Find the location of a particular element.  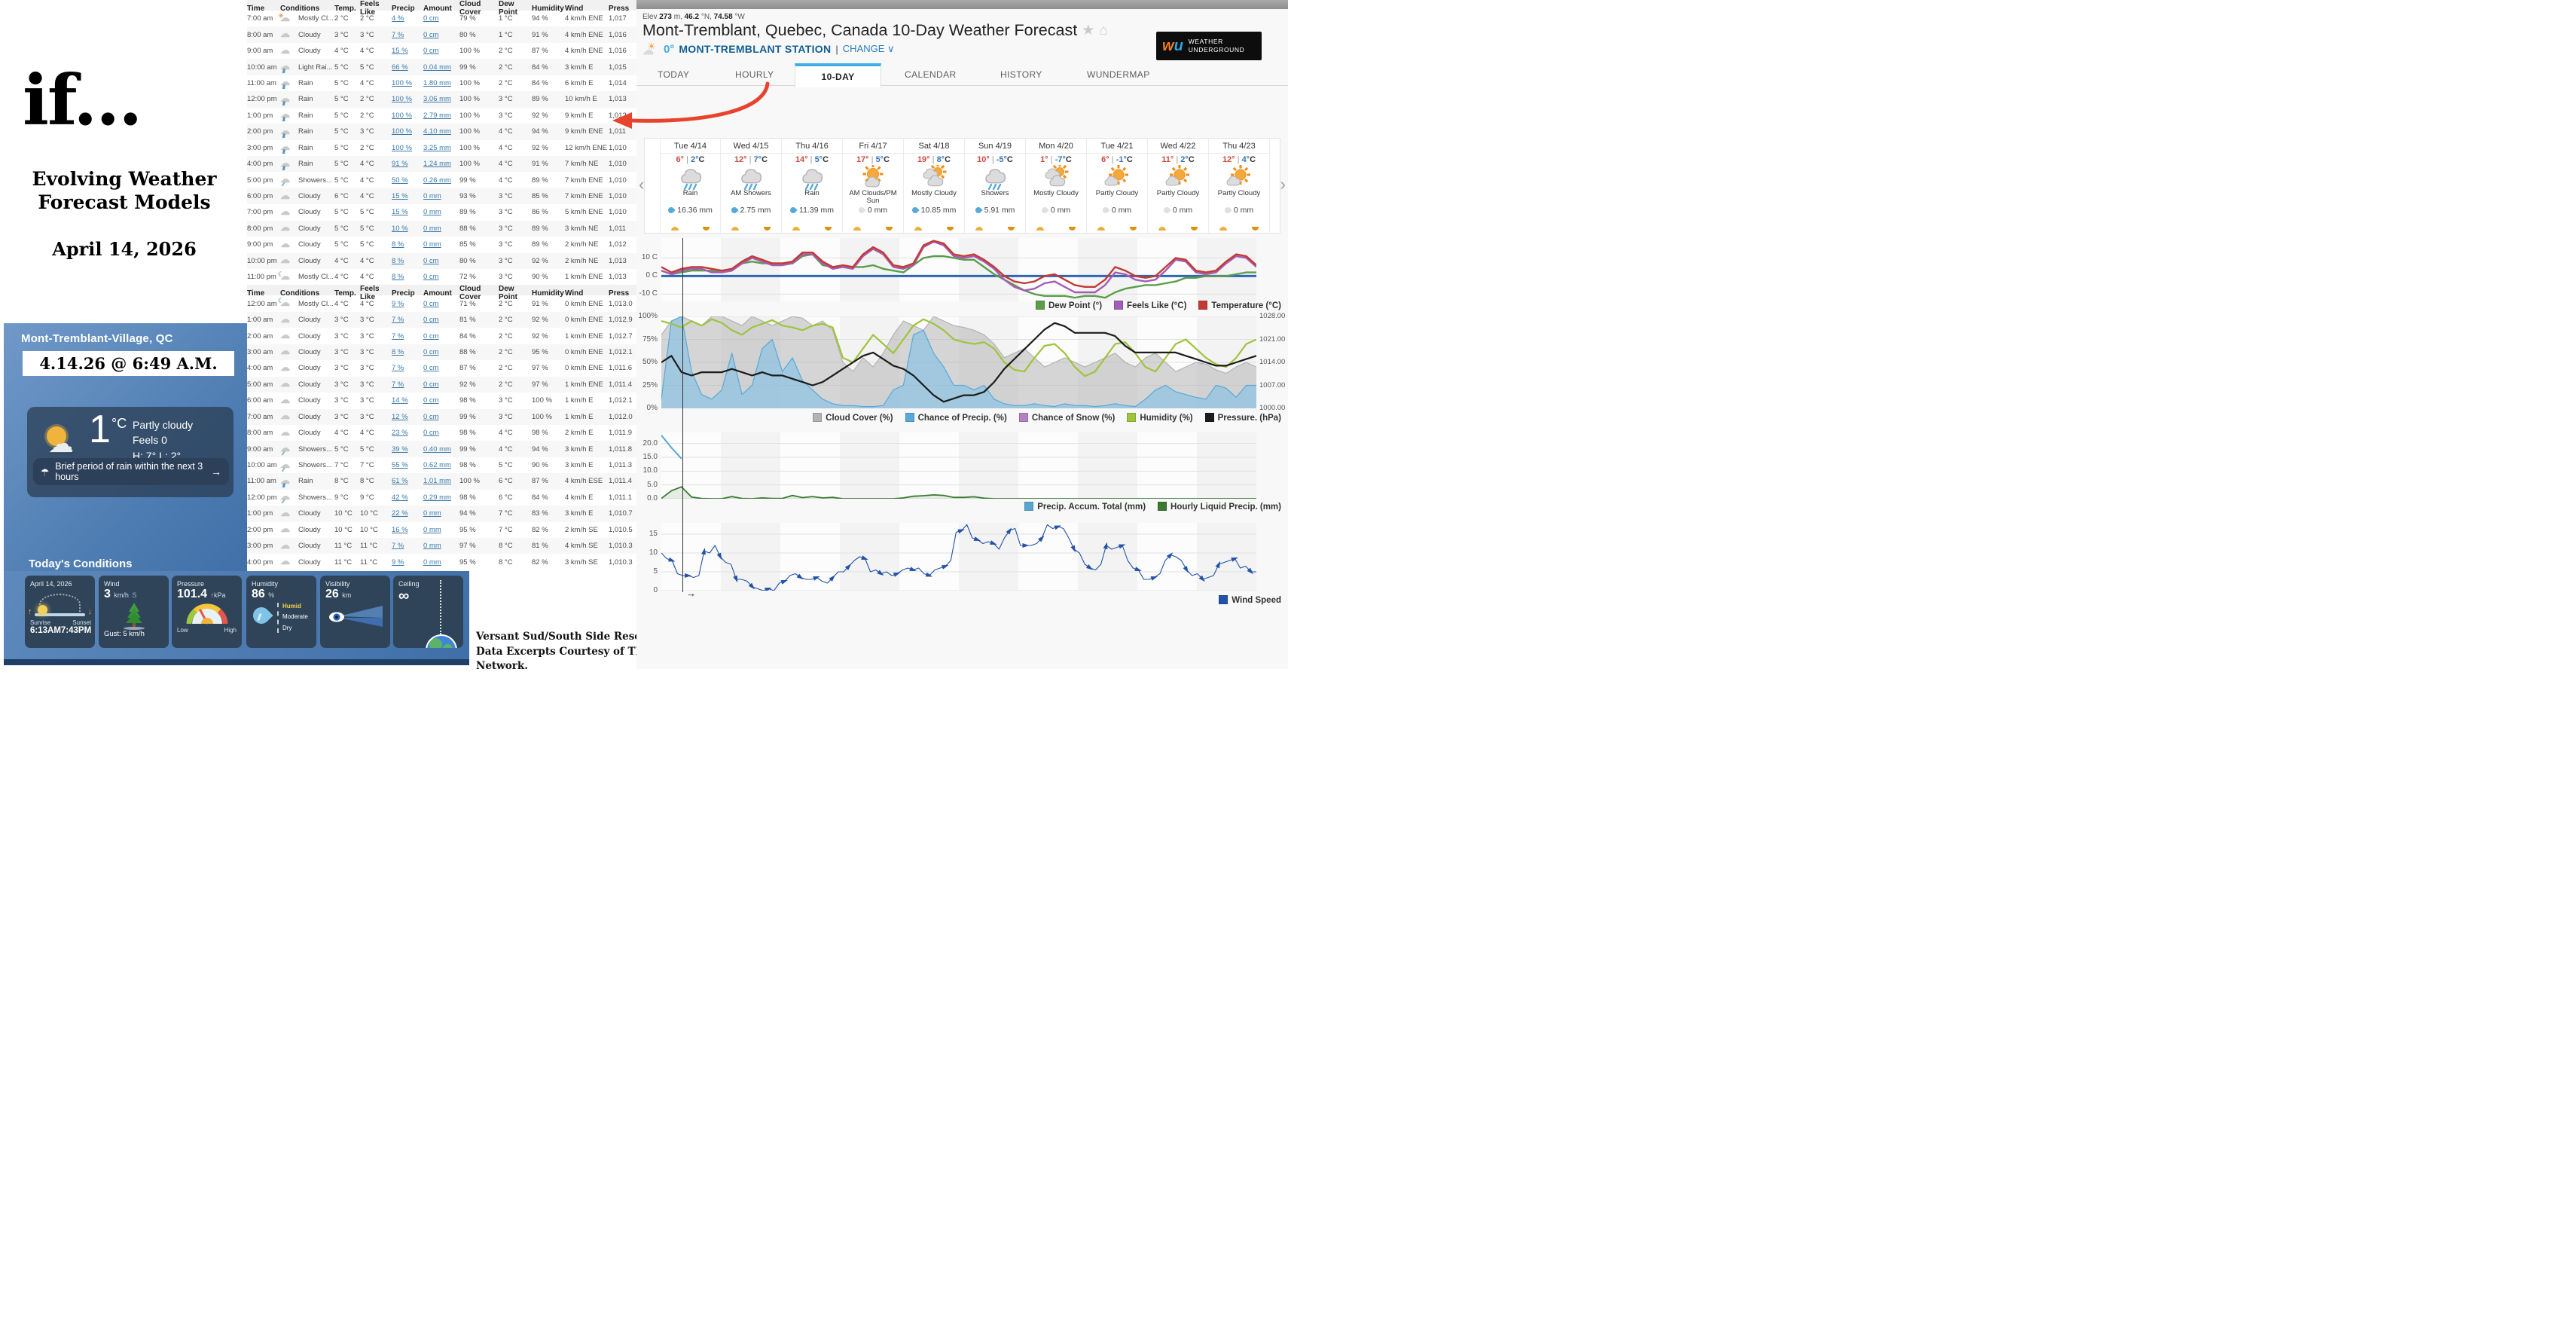

amount-link: 0.29 mm is located at coordinates (437, 497).